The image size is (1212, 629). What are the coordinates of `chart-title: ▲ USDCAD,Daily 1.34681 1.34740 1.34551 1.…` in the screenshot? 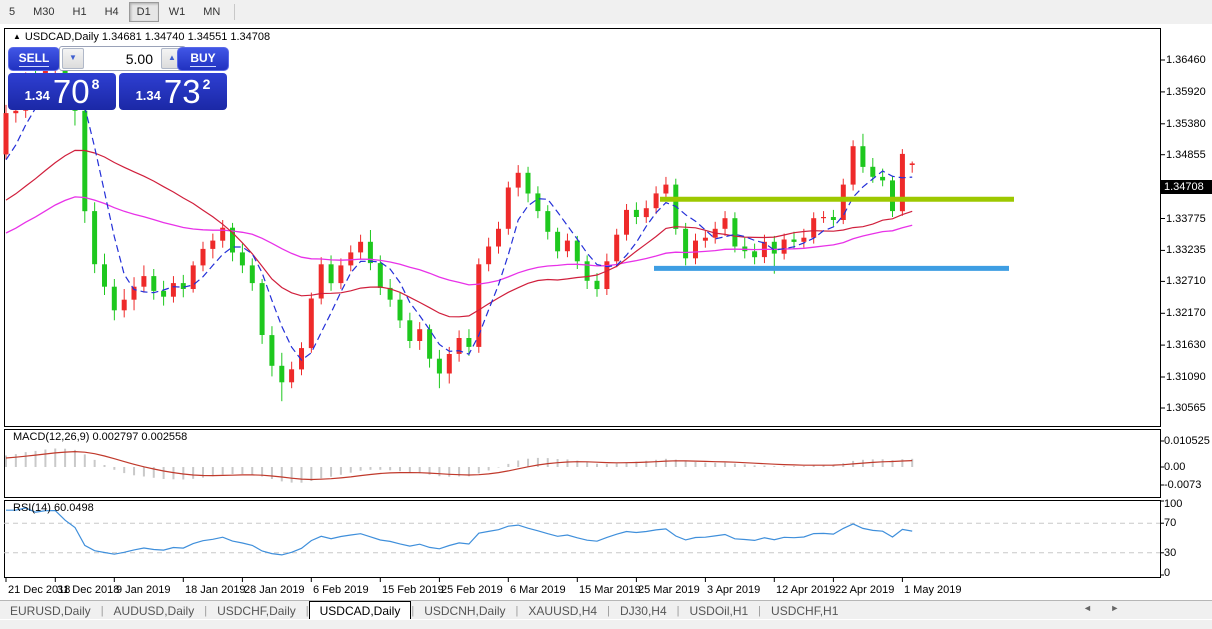 It's located at (141, 37).